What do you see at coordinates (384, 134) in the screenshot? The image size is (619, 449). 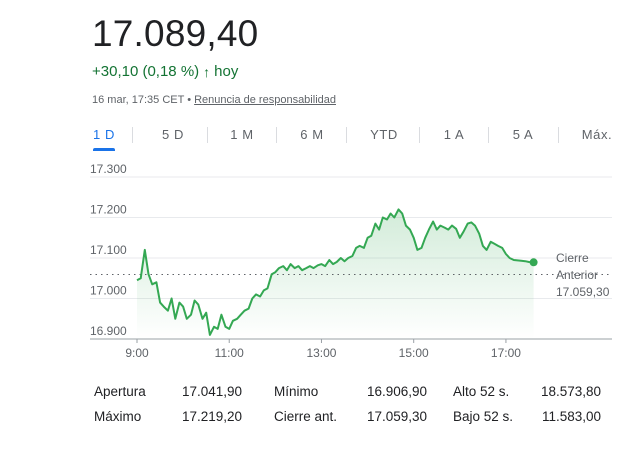 I see `tab-ytd: YTD` at bounding box center [384, 134].